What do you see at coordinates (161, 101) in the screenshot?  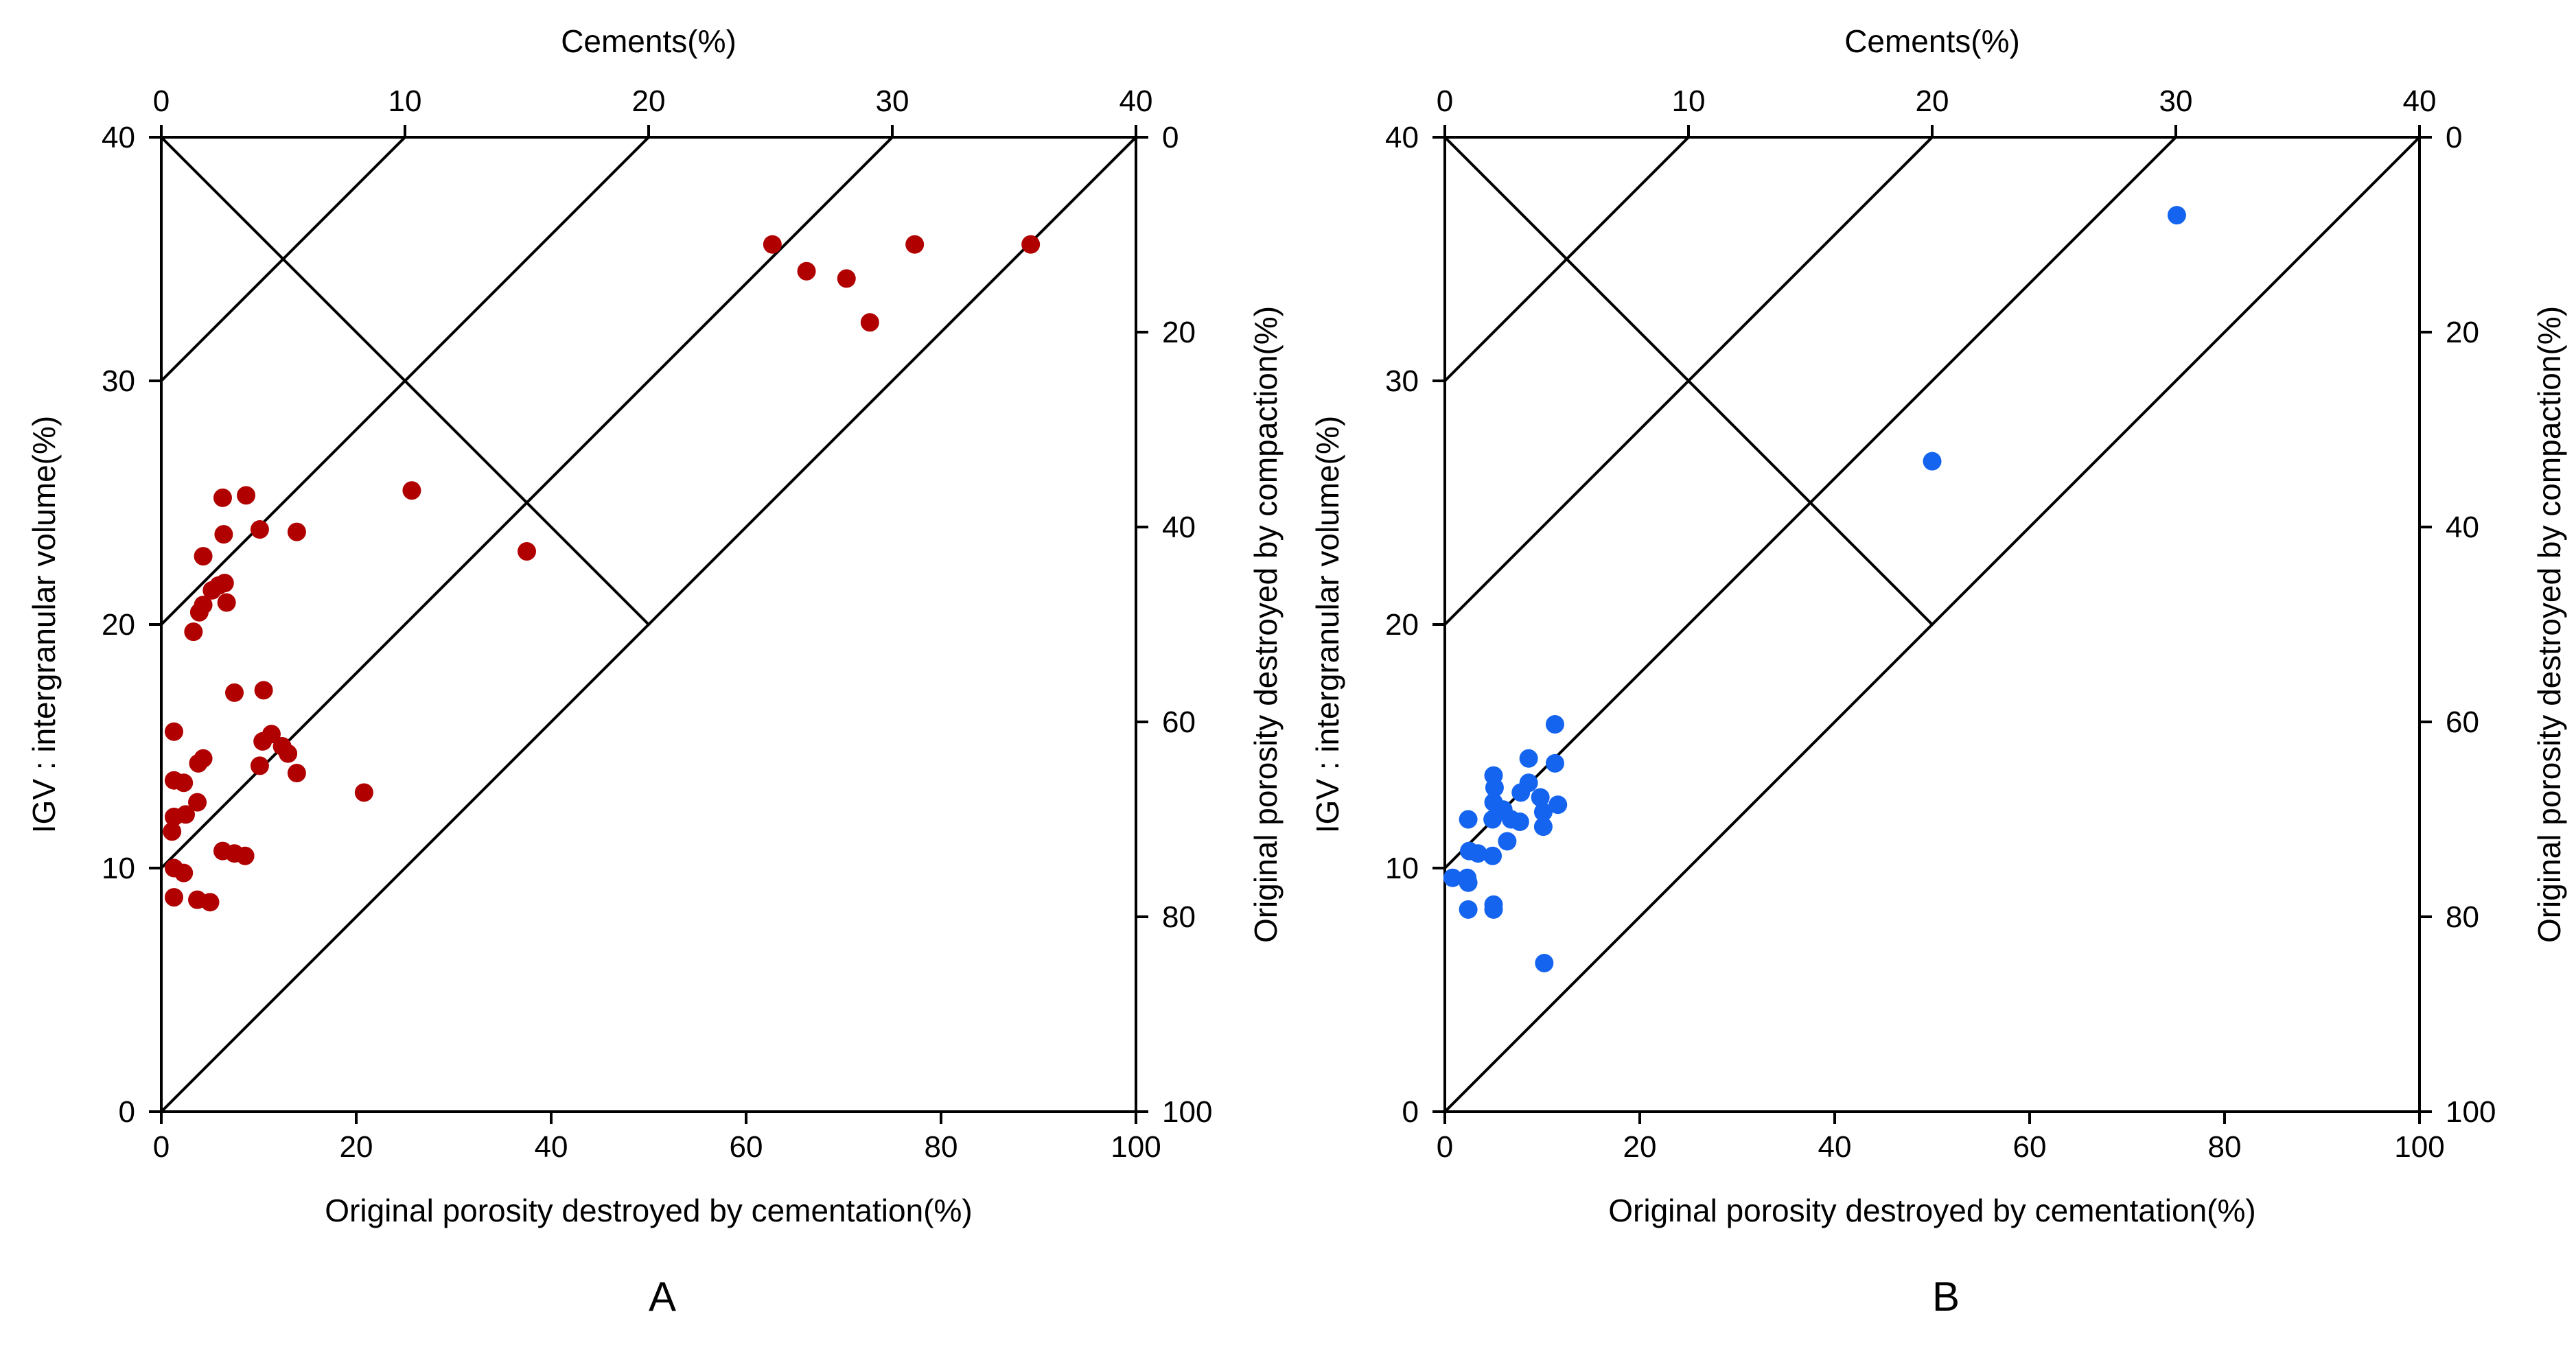 I see `top-tick-label: 0` at bounding box center [161, 101].